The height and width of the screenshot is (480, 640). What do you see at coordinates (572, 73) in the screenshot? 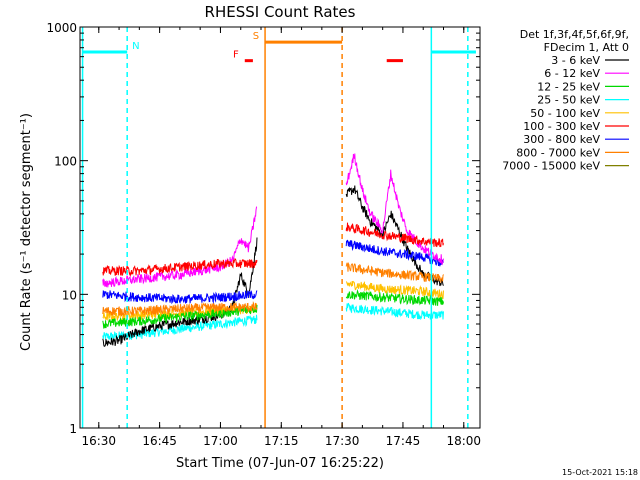
I see `legend-label-1: 6 - 12 keV` at bounding box center [572, 73].